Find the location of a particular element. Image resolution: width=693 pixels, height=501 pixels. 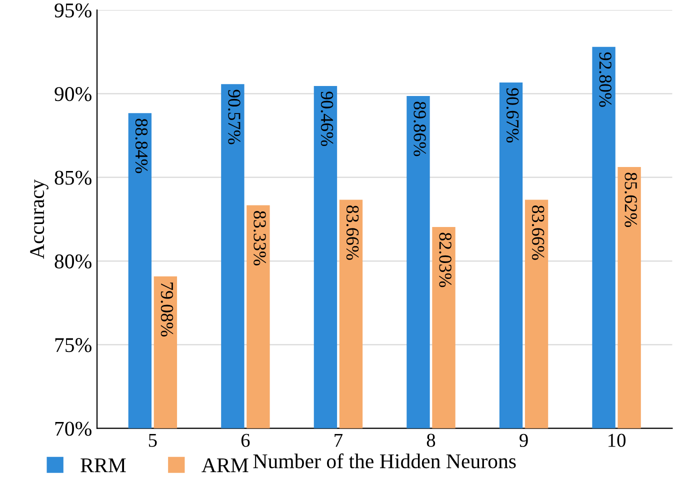

y-tick-label: 75% is located at coordinates (73, 345).